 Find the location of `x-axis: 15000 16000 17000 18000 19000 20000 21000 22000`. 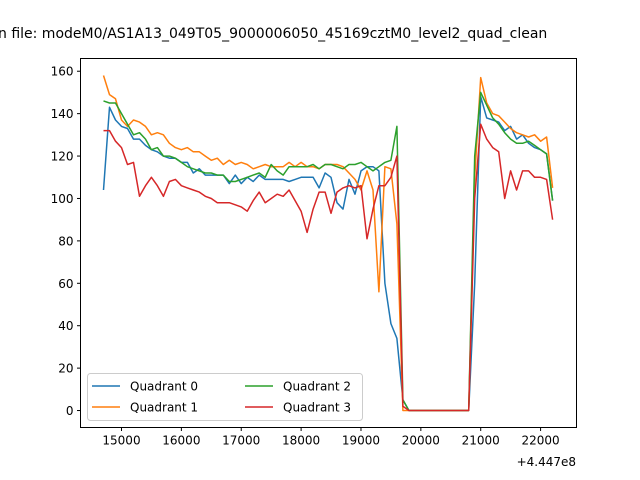

x-axis: 15000 16000 17000 18000 19000 20000 21000 22000 is located at coordinates (331, 437).